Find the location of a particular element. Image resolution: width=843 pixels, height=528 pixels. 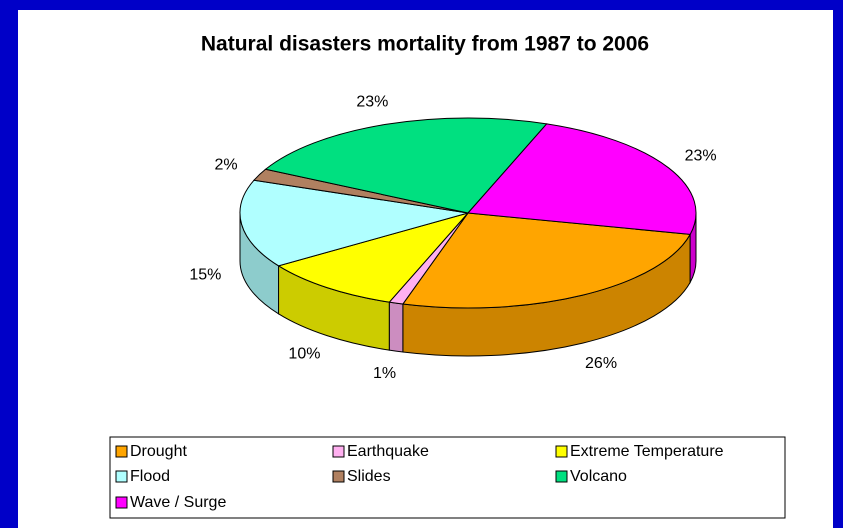

data-label: 2% is located at coordinates (225, 164).